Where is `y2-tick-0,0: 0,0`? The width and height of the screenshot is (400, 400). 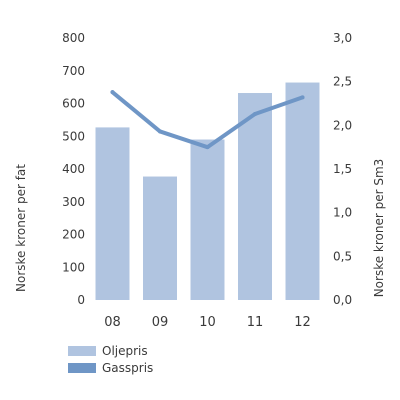 y2-tick-0,0: 0,0 is located at coordinates (342, 300).